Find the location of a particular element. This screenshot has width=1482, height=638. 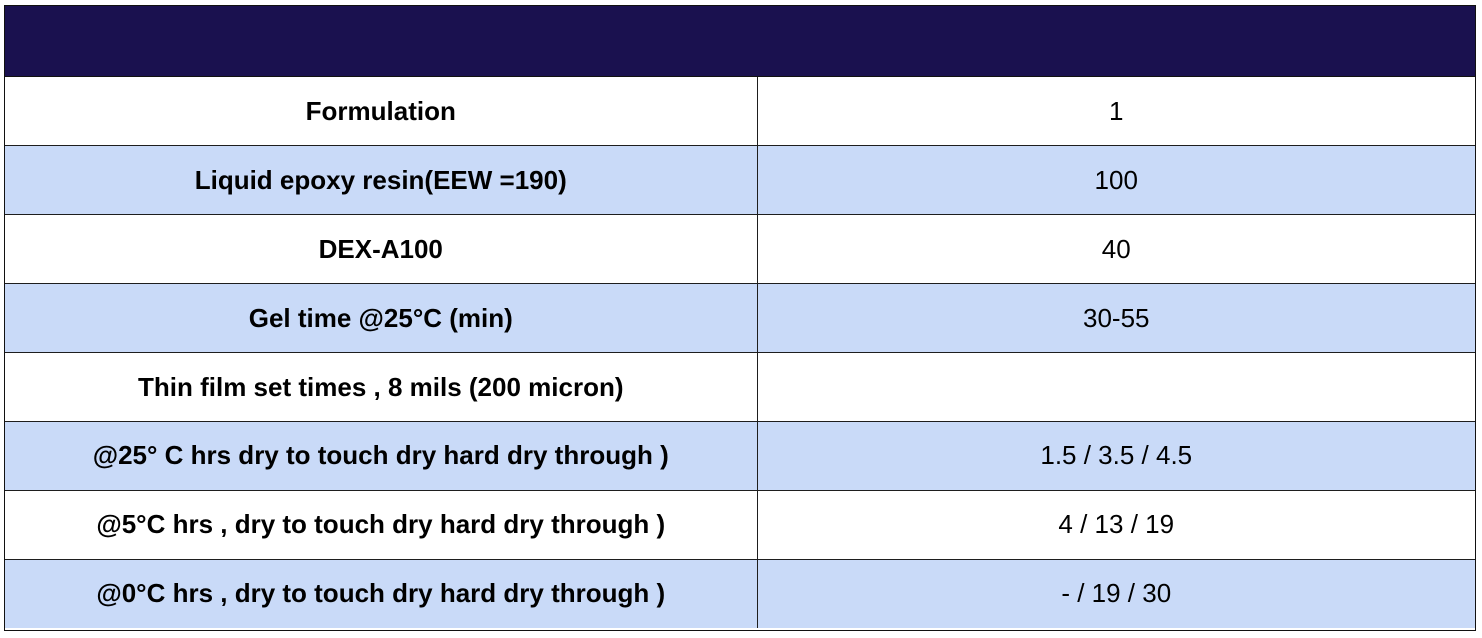

row-value: 4 / 13 / 19 is located at coordinates (1116, 525).